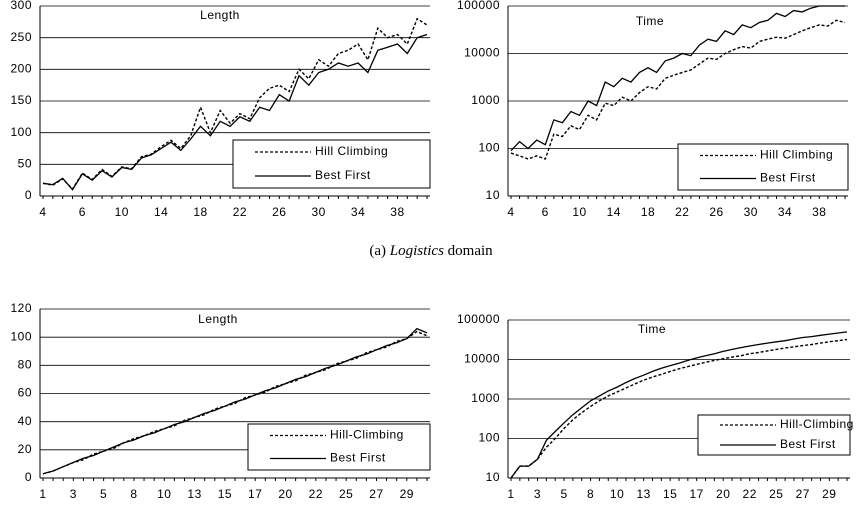 This screenshot has height=520, width=863. I want to click on y-tick-label: 200, so click(21, 69).